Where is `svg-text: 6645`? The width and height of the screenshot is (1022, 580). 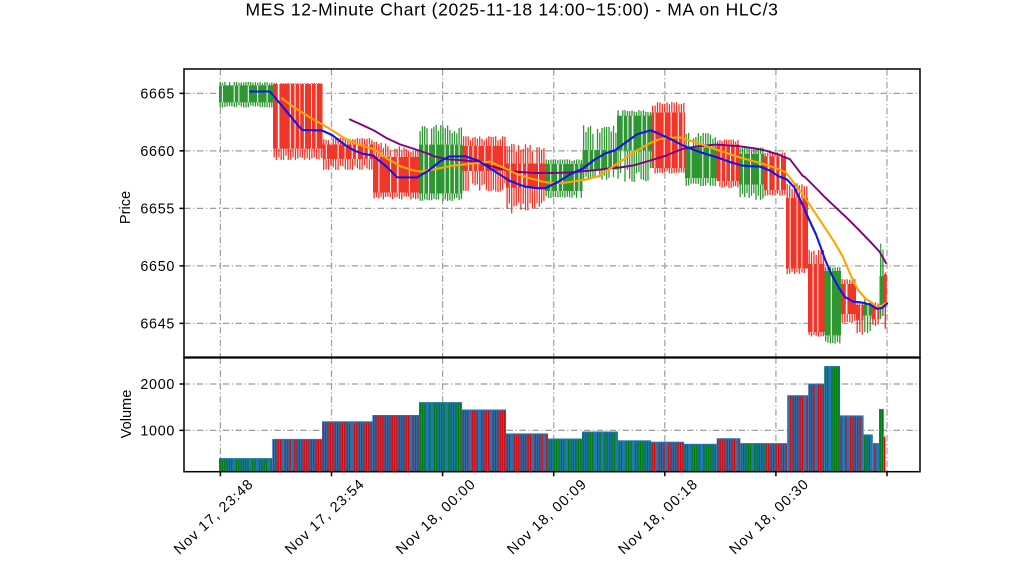 svg-text: 6645 is located at coordinates (157, 324).